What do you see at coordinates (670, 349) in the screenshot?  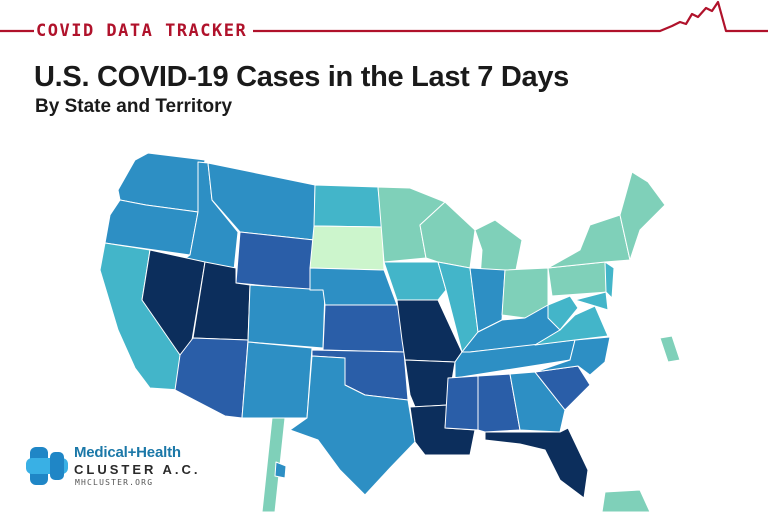 I see `state-nc-outer` at bounding box center [670, 349].